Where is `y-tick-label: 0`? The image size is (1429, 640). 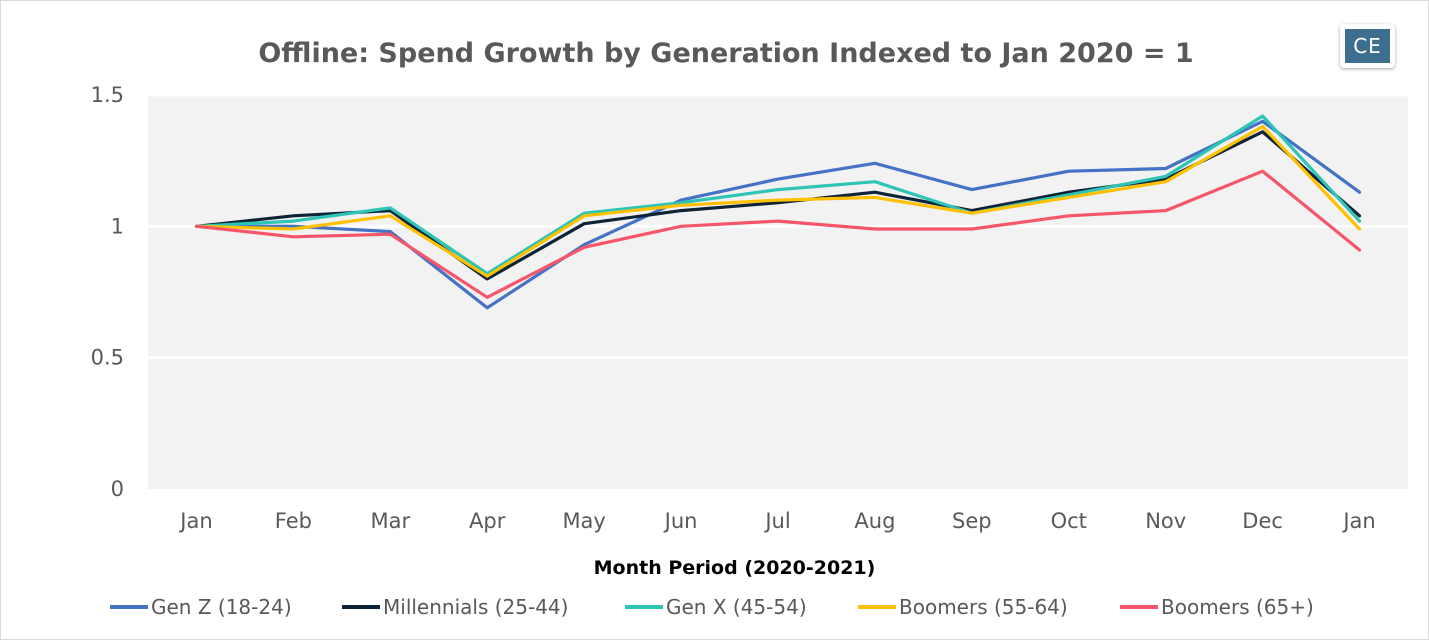 y-tick-label: 0 is located at coordinates (117, 489).